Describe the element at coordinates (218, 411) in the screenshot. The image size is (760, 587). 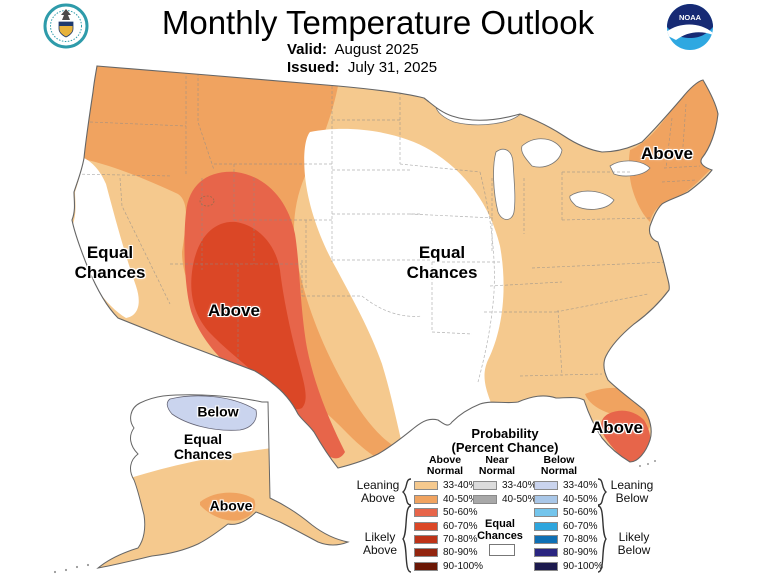
I see `label-below-alaska: Below` at that location.